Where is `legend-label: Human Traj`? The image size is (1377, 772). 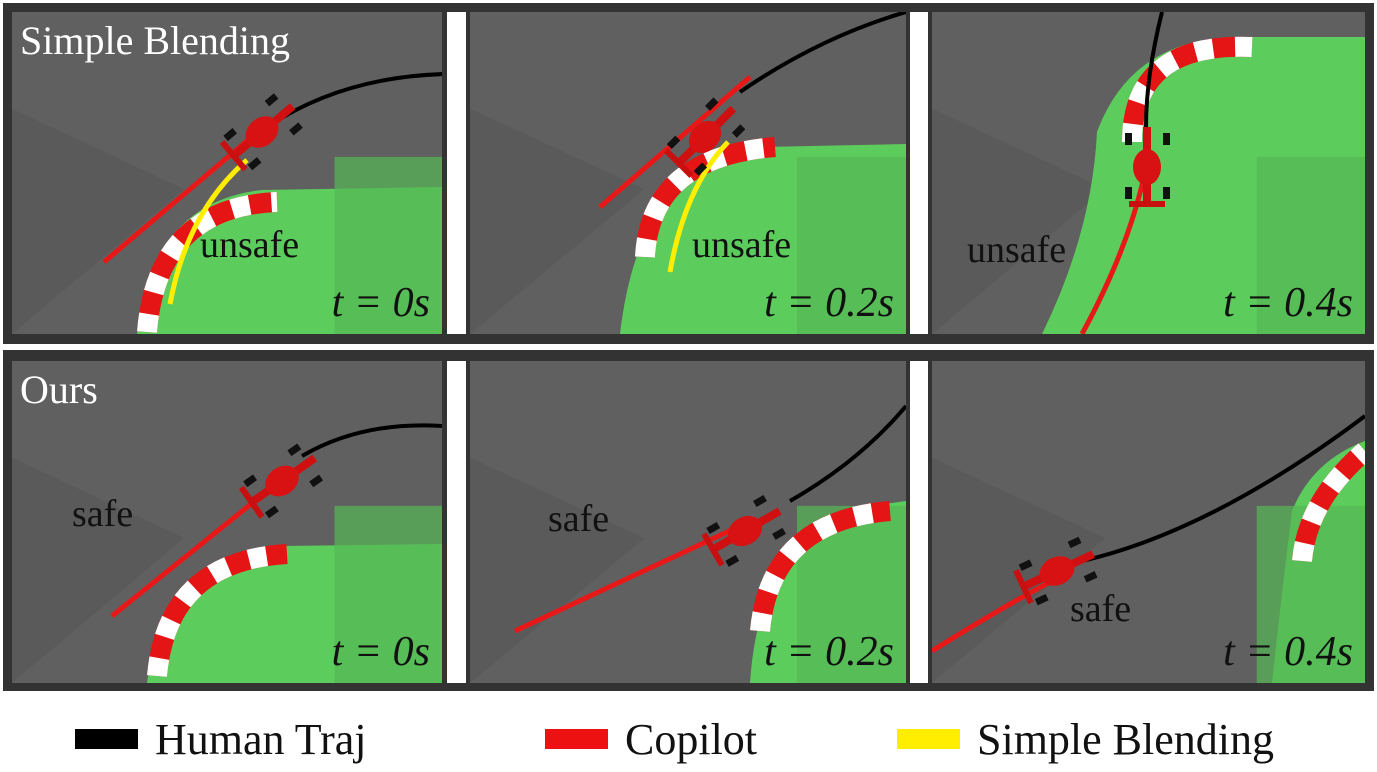
legend-label: Human Traj is located at coordinates (260, 739).